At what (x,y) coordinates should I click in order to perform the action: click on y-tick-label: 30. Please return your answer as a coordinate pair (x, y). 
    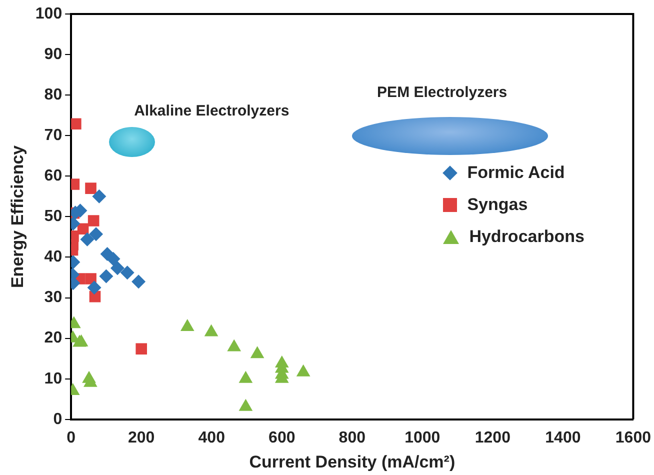
    Looking at the image, I should click on (53, 297).